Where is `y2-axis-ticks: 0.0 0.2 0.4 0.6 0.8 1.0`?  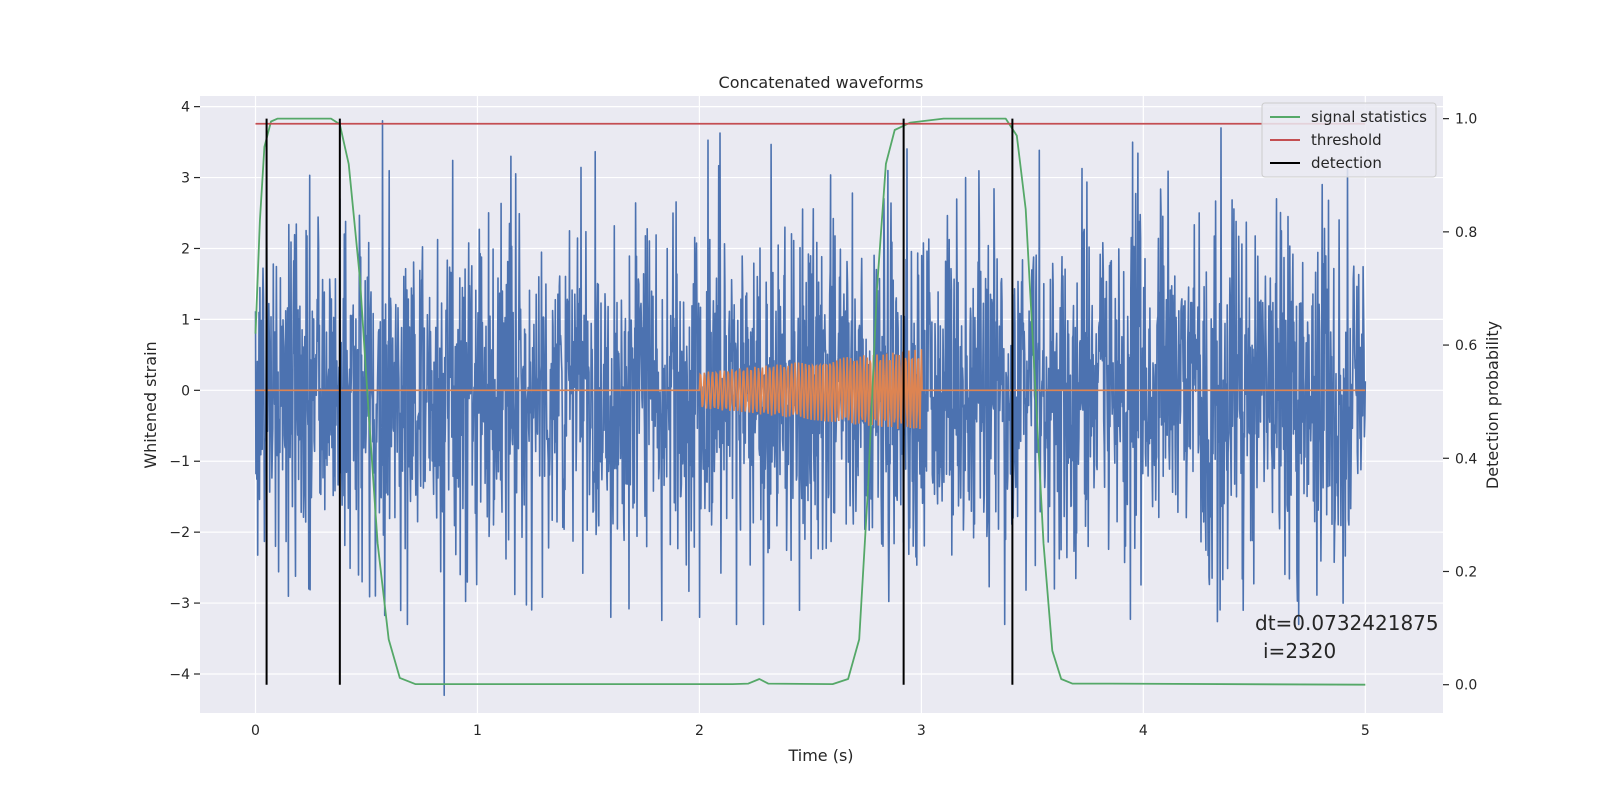 y2-axis-ticks: 0.0 0.2 0.4 0.6 0.8 1.0 is located at coordinates (1460, 403).